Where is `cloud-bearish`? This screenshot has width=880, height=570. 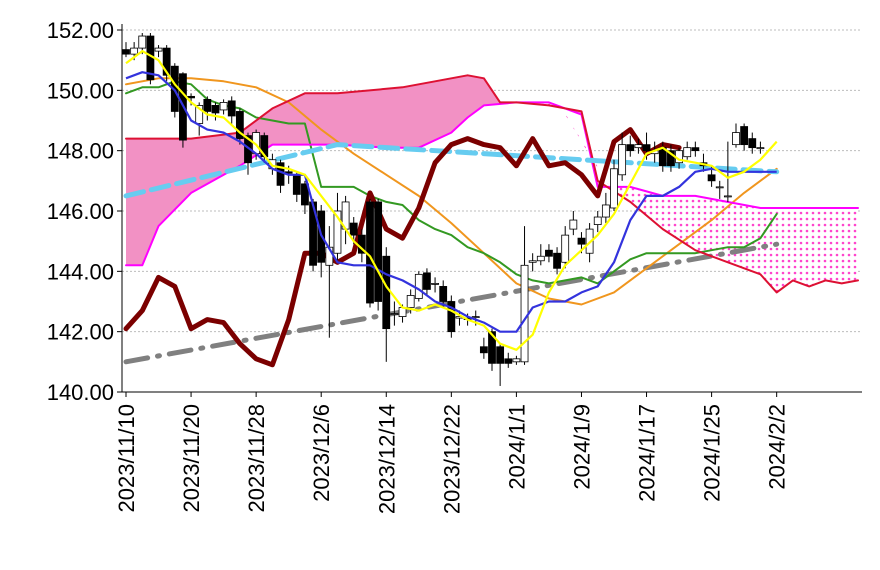 cloud-bearish is located at coordinates (689, 197).